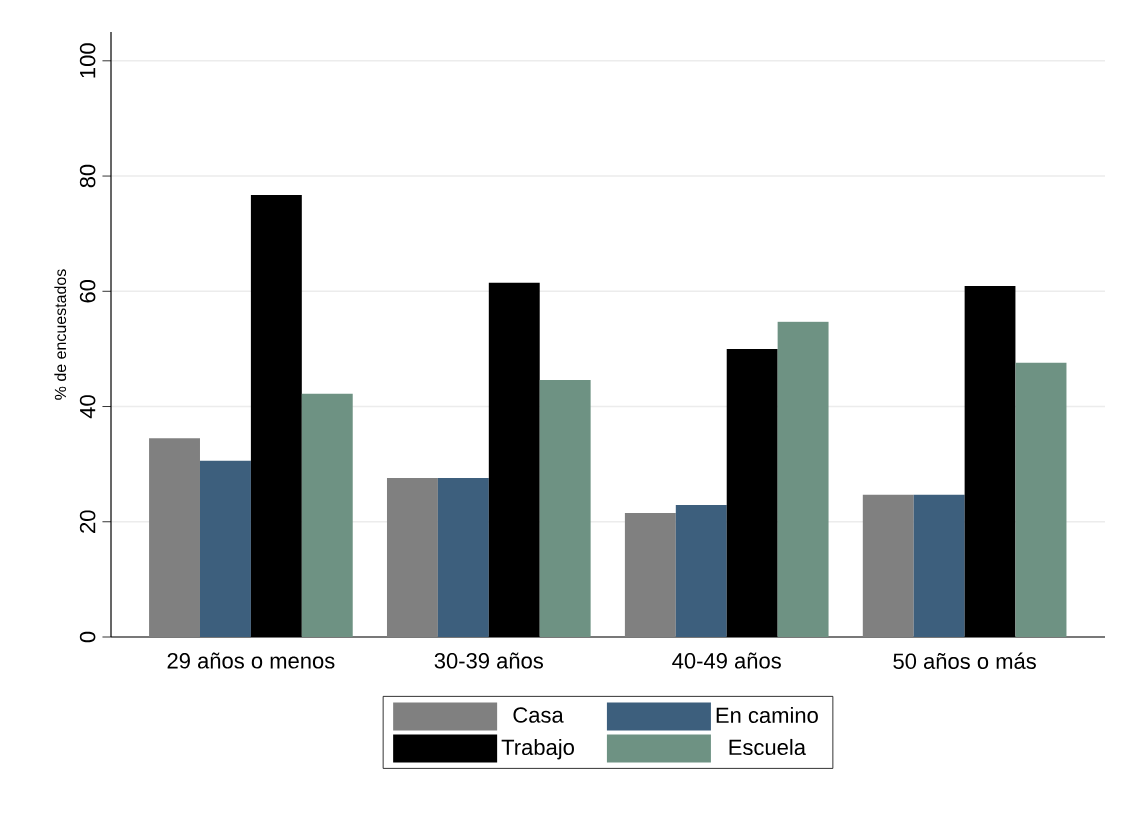  Describe the element at coordinates (251, 660) in the screenshot. I see `x-tick-label: 29 años o menos` at that location.